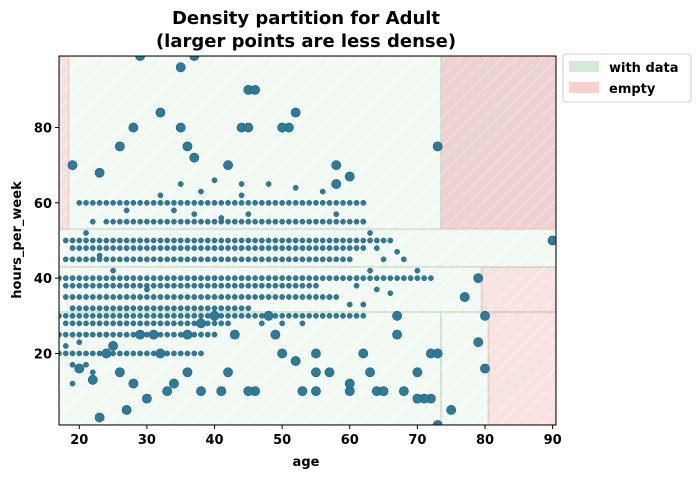  What do you see at coordinates (417, 440) in the screenshot?
I see `x-tick-label: 70` at bounding box center [417, 440].